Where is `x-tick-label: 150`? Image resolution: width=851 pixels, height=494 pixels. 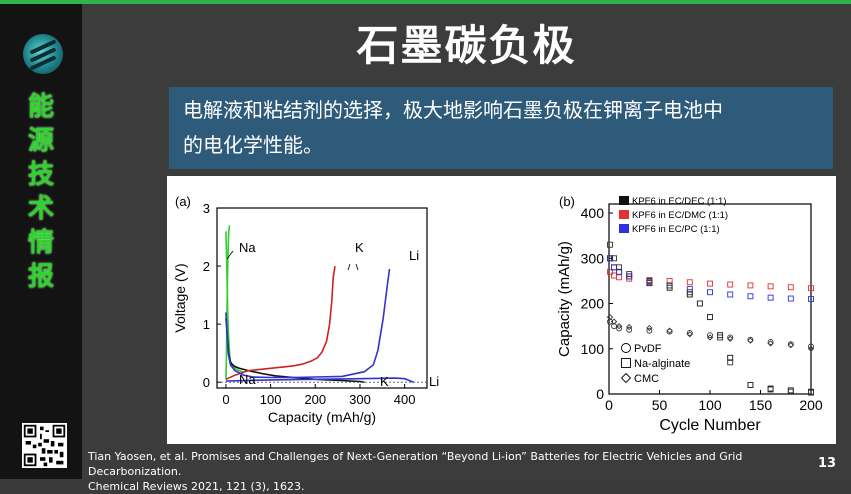
x-tick-label: 150 is located at coordinates (761, 405).